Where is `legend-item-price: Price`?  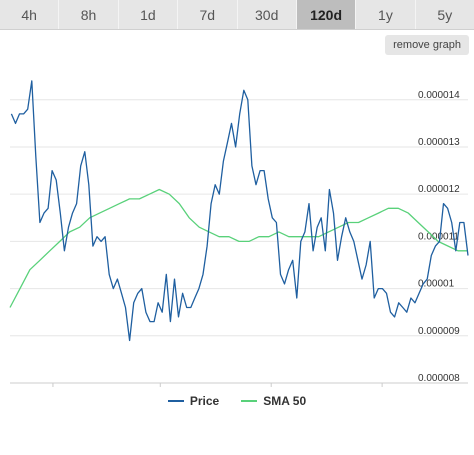
legend-item-price: Price is located at coordinates (193, 401).